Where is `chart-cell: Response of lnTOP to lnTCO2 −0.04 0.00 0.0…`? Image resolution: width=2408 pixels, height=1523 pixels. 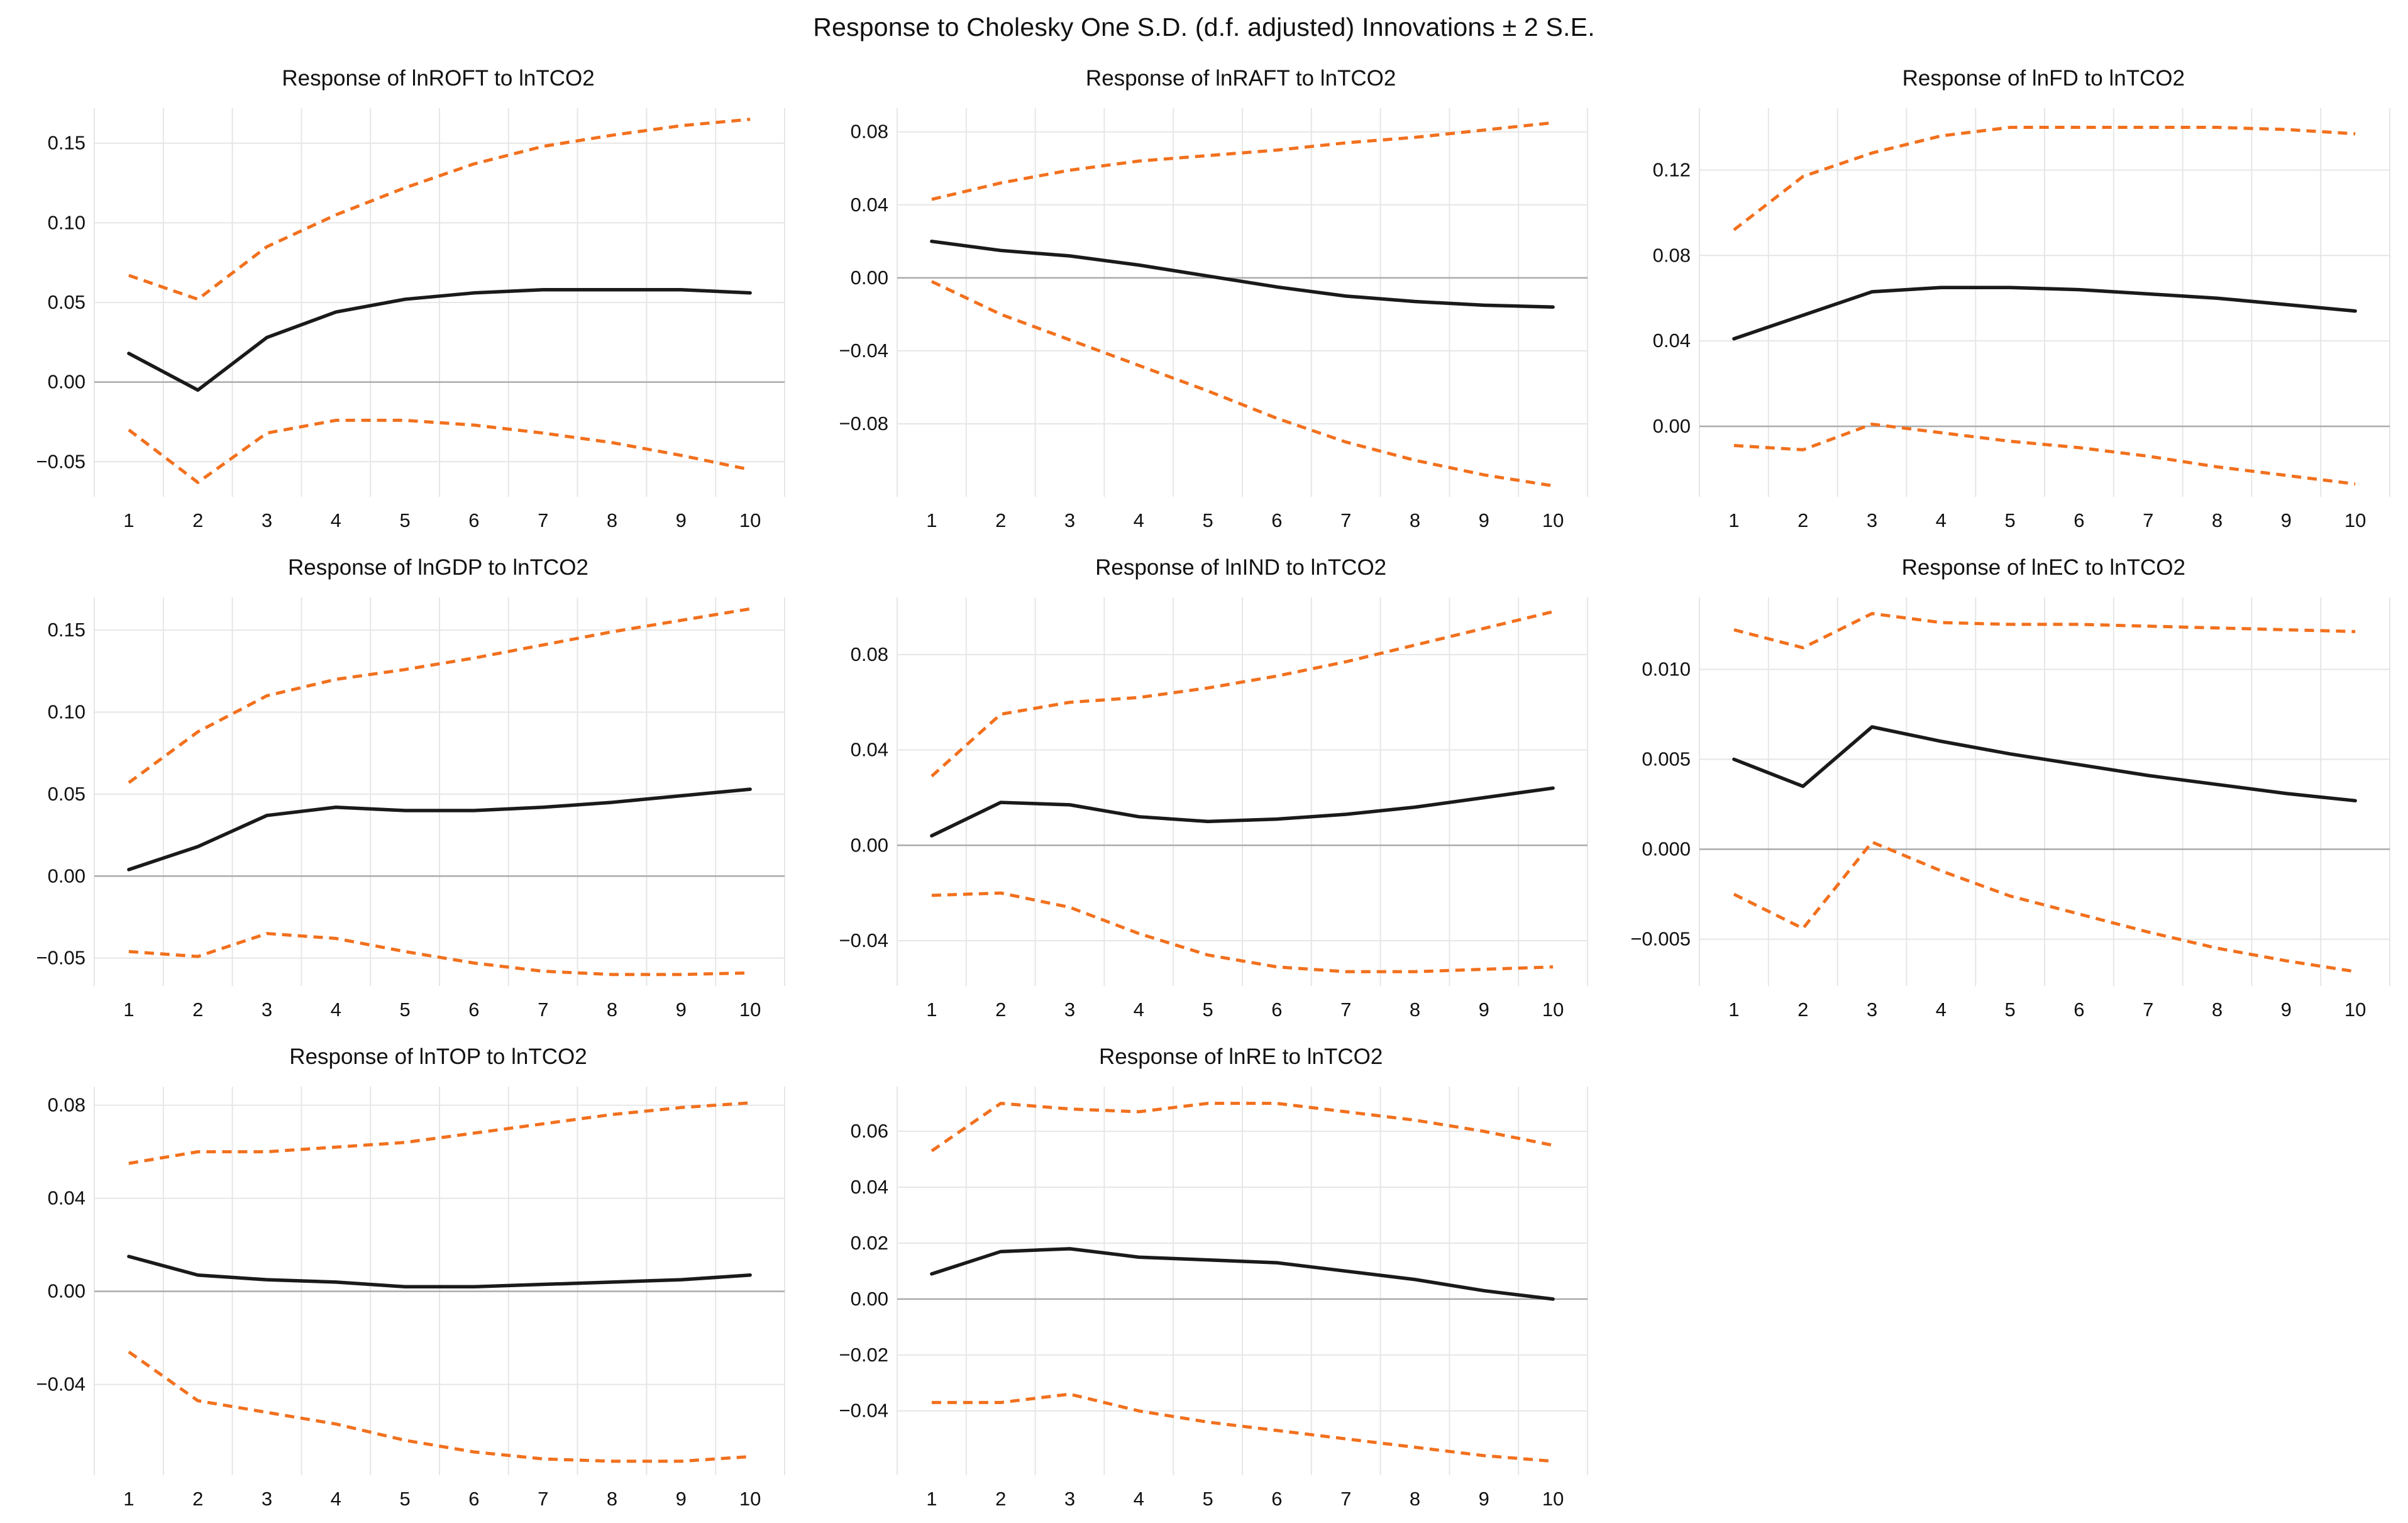 chart-cell: Response of lnTOP to lnTCO2 −0.04 0.00 0.0… is located at coordinates (401, 1277).